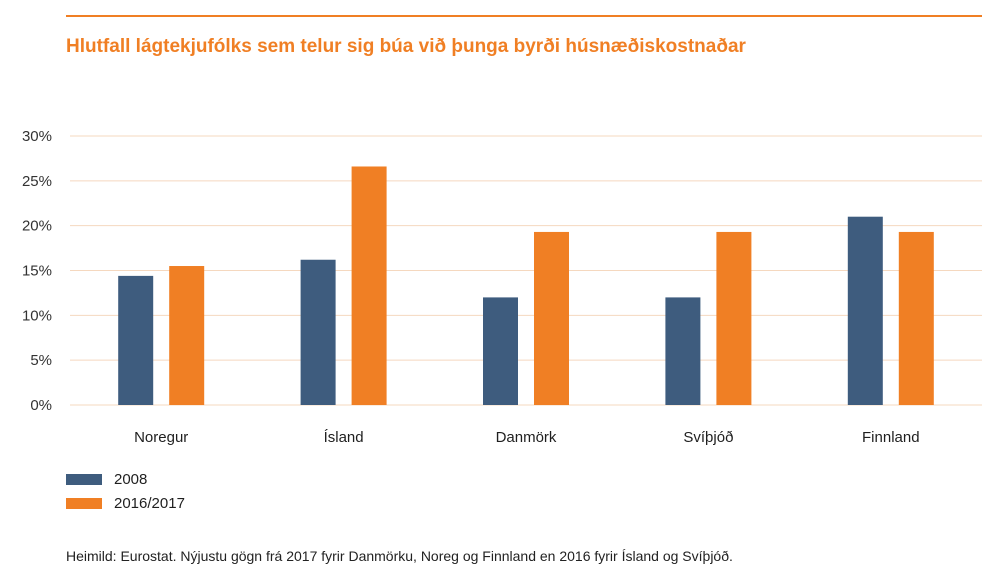 This screenshot has height=585, width=996. I want to click on legend-item-2016-2017: 2016/2017, so click(125, 503).